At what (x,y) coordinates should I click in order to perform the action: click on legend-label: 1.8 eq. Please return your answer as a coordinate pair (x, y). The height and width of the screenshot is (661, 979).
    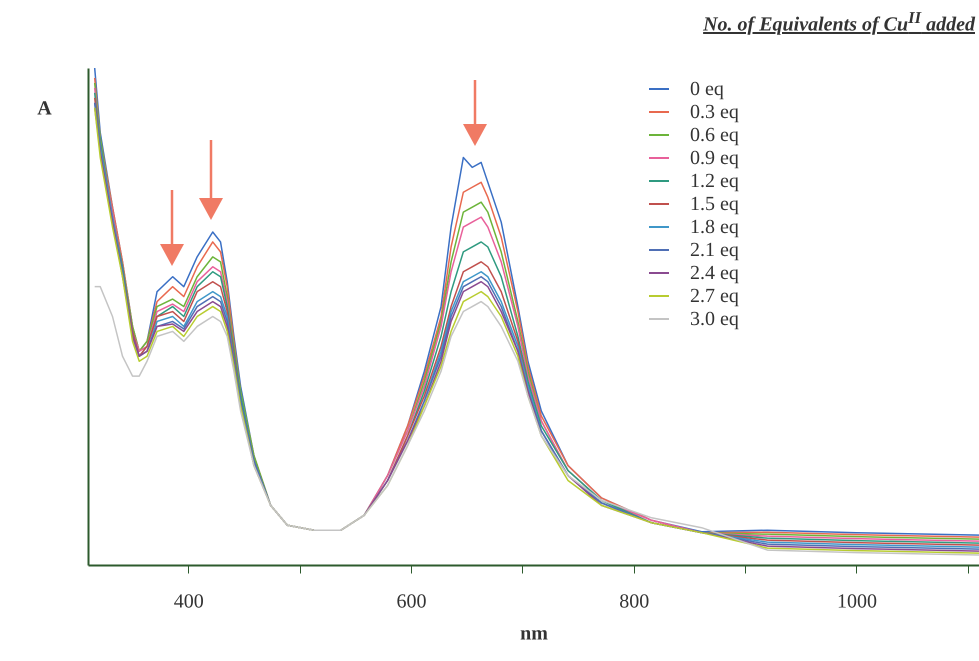
    Looking at the image, I should click on (714, 227).